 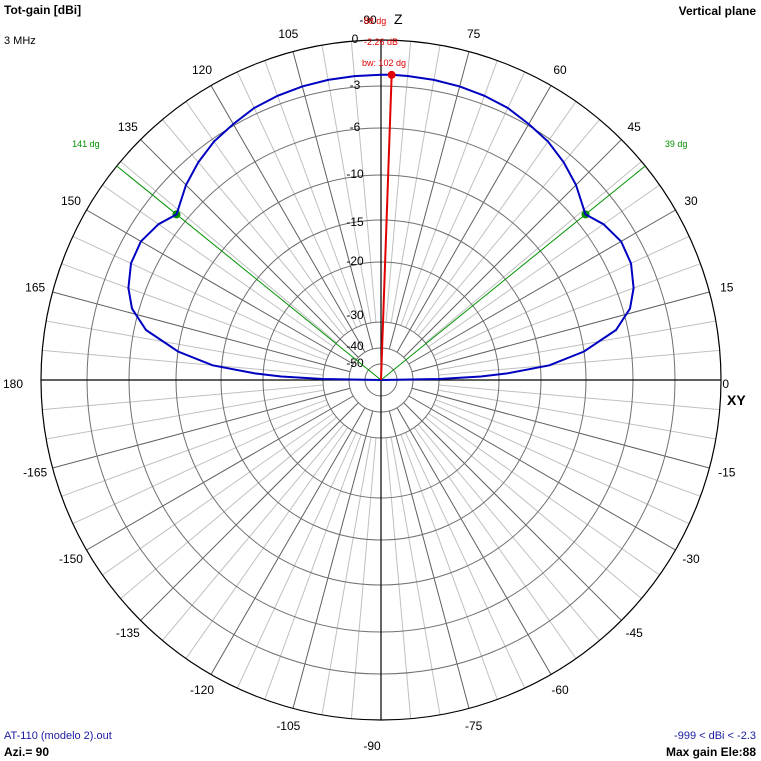 I want to click on max-gain-label: Max gain Ele:88, so click(x=710, y=752).